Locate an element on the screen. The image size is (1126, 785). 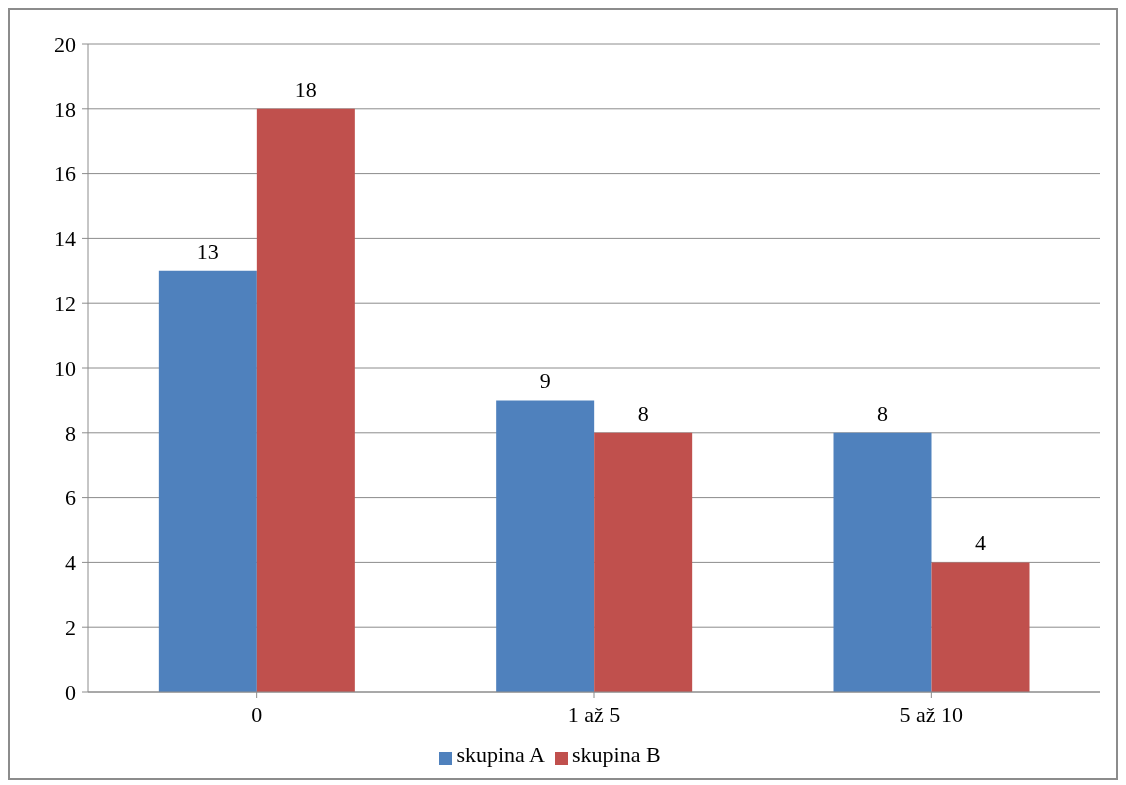
y-tick-label: 4 is located at coordinates (70, 563).